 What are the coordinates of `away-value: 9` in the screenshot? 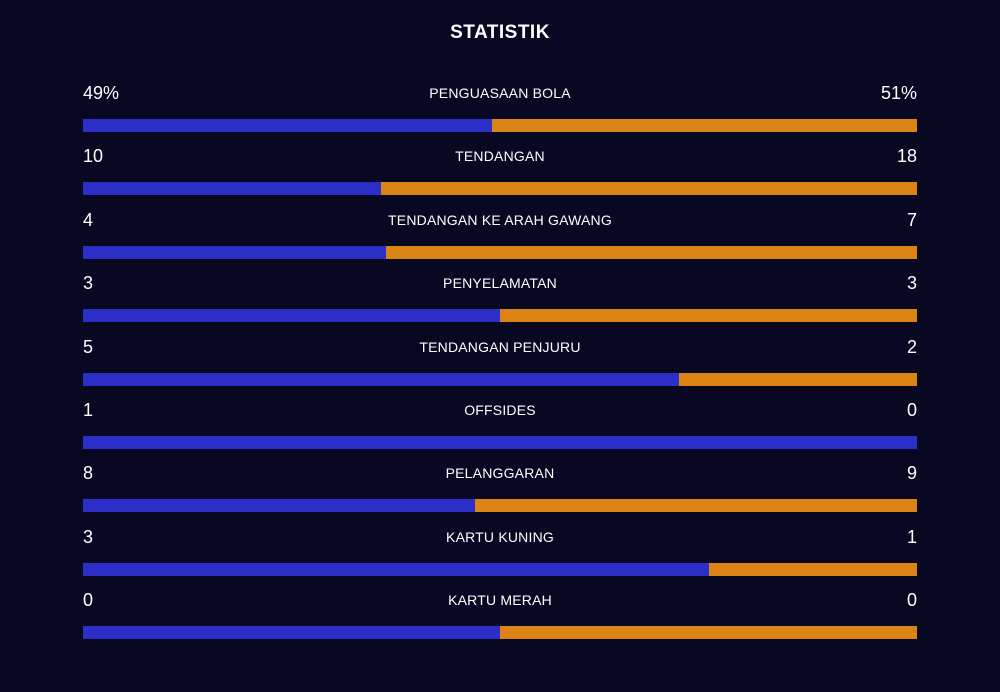 It's located at (911, 473).